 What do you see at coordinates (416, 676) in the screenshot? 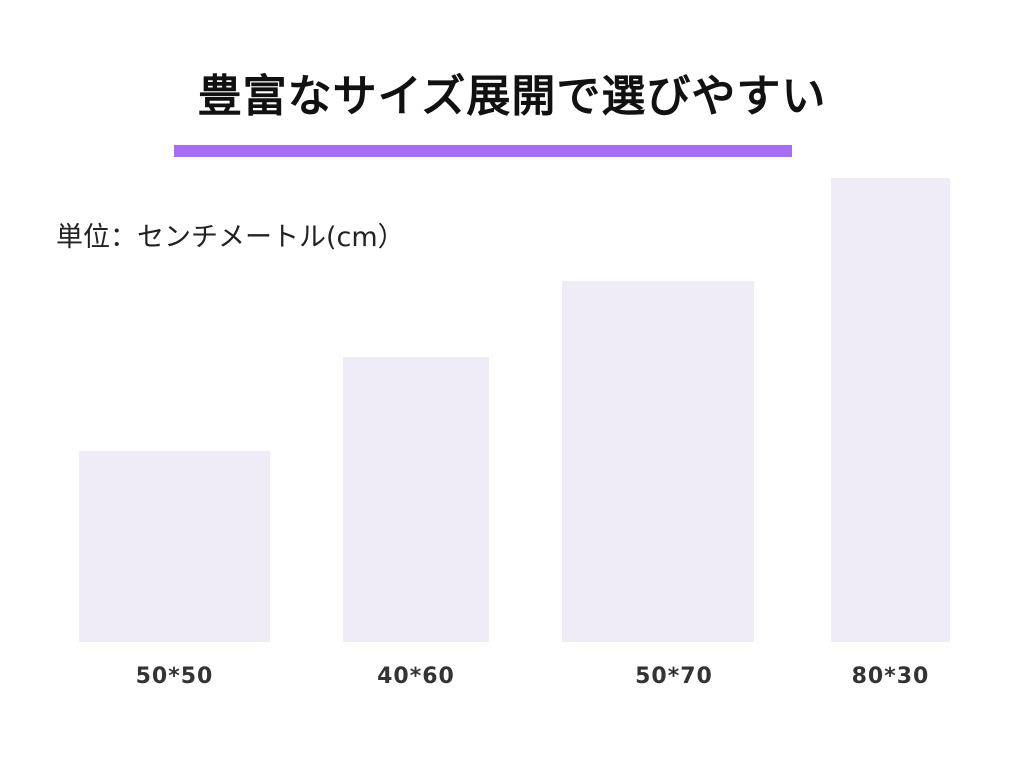
I see `size-label-40x60: 40*60` at bounding box center [416, 676].